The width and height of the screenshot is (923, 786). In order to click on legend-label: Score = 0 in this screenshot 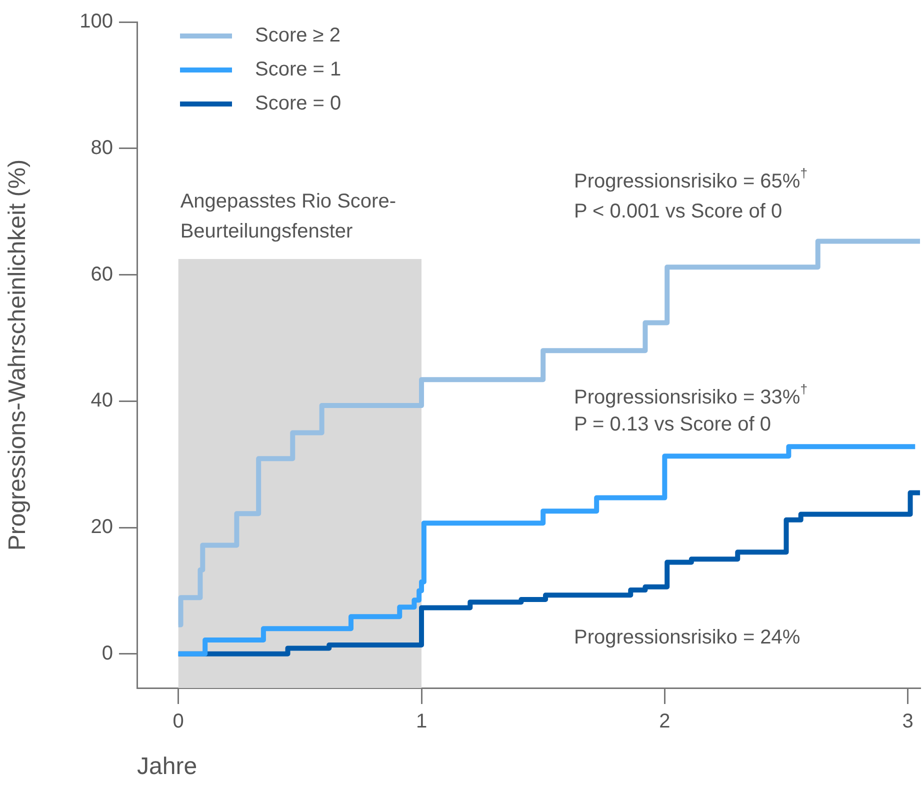, I will do `click(298, 103)`.